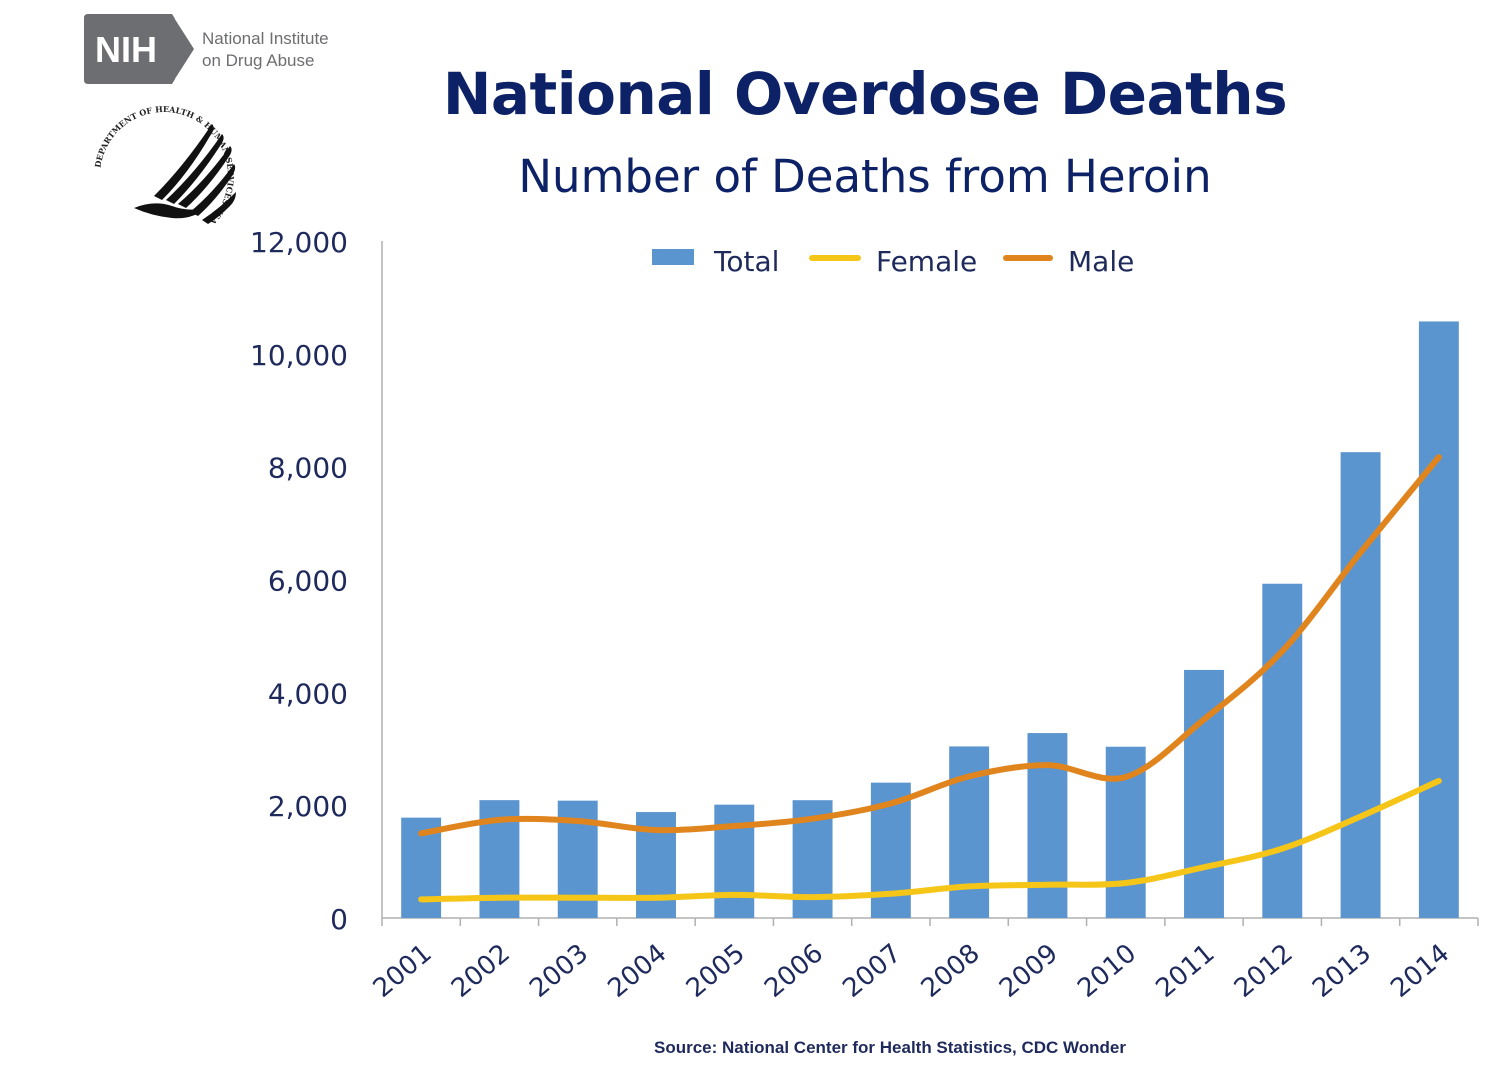  I want to click on x-tick-label: 2001, so click(403, 971).